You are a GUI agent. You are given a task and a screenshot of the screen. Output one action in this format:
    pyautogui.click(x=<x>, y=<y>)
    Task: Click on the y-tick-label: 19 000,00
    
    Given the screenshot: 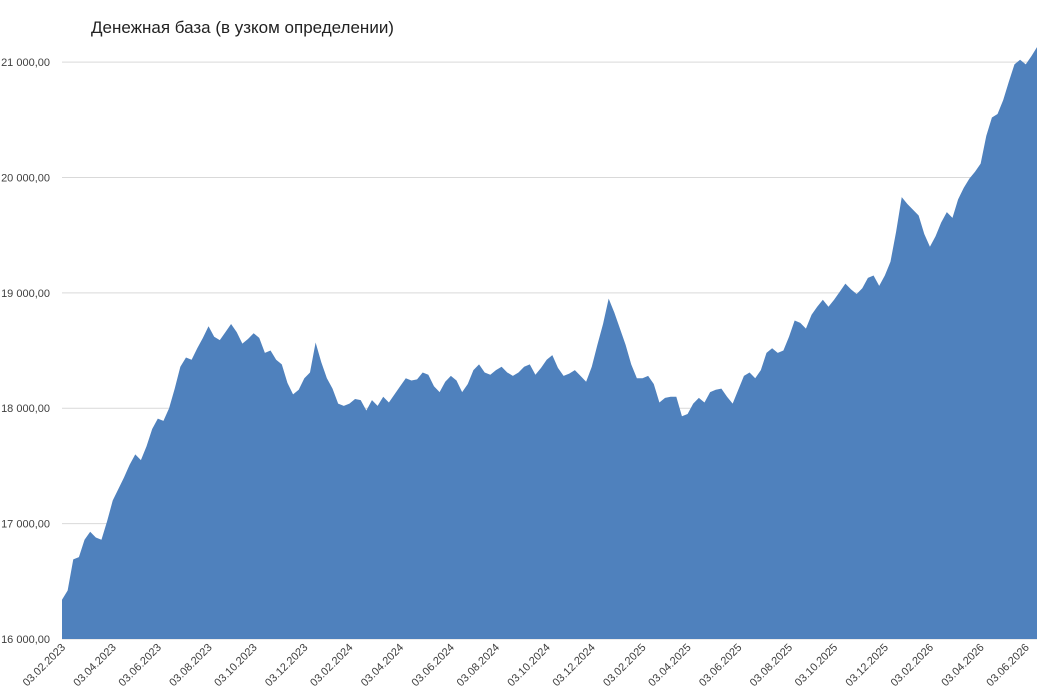 What is the action you would take?
    pyautogui.click(x=25, y=294)
    